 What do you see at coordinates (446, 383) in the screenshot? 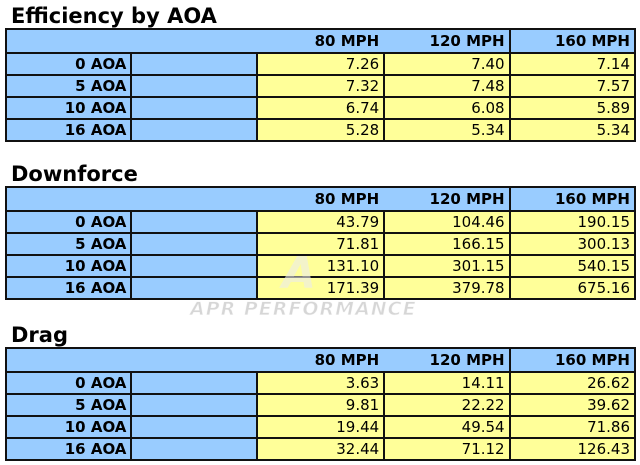
I see `value-cell: 14.11` at bounding box center [446, 383].